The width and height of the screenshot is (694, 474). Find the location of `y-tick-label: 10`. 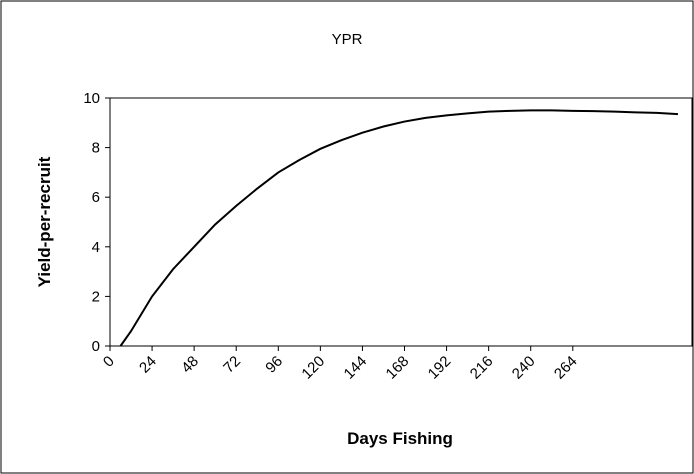

y-tick-label: 10 is located at coordinates (91, 98).